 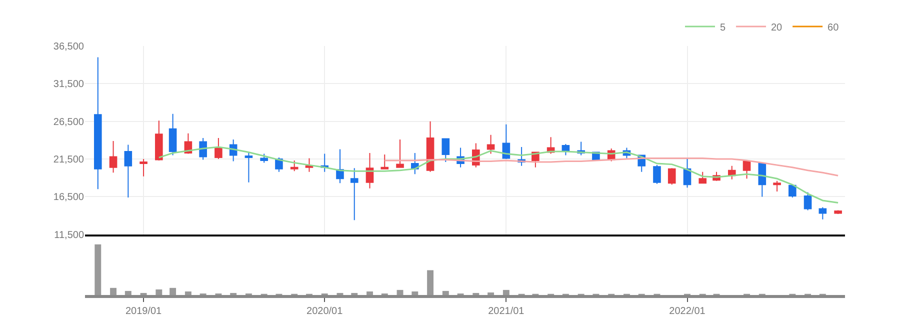 What do you see at coordinates (68, 160) in the screenshot?
I see `y-tick-label: 21,500` at bounding box center [68, 160].